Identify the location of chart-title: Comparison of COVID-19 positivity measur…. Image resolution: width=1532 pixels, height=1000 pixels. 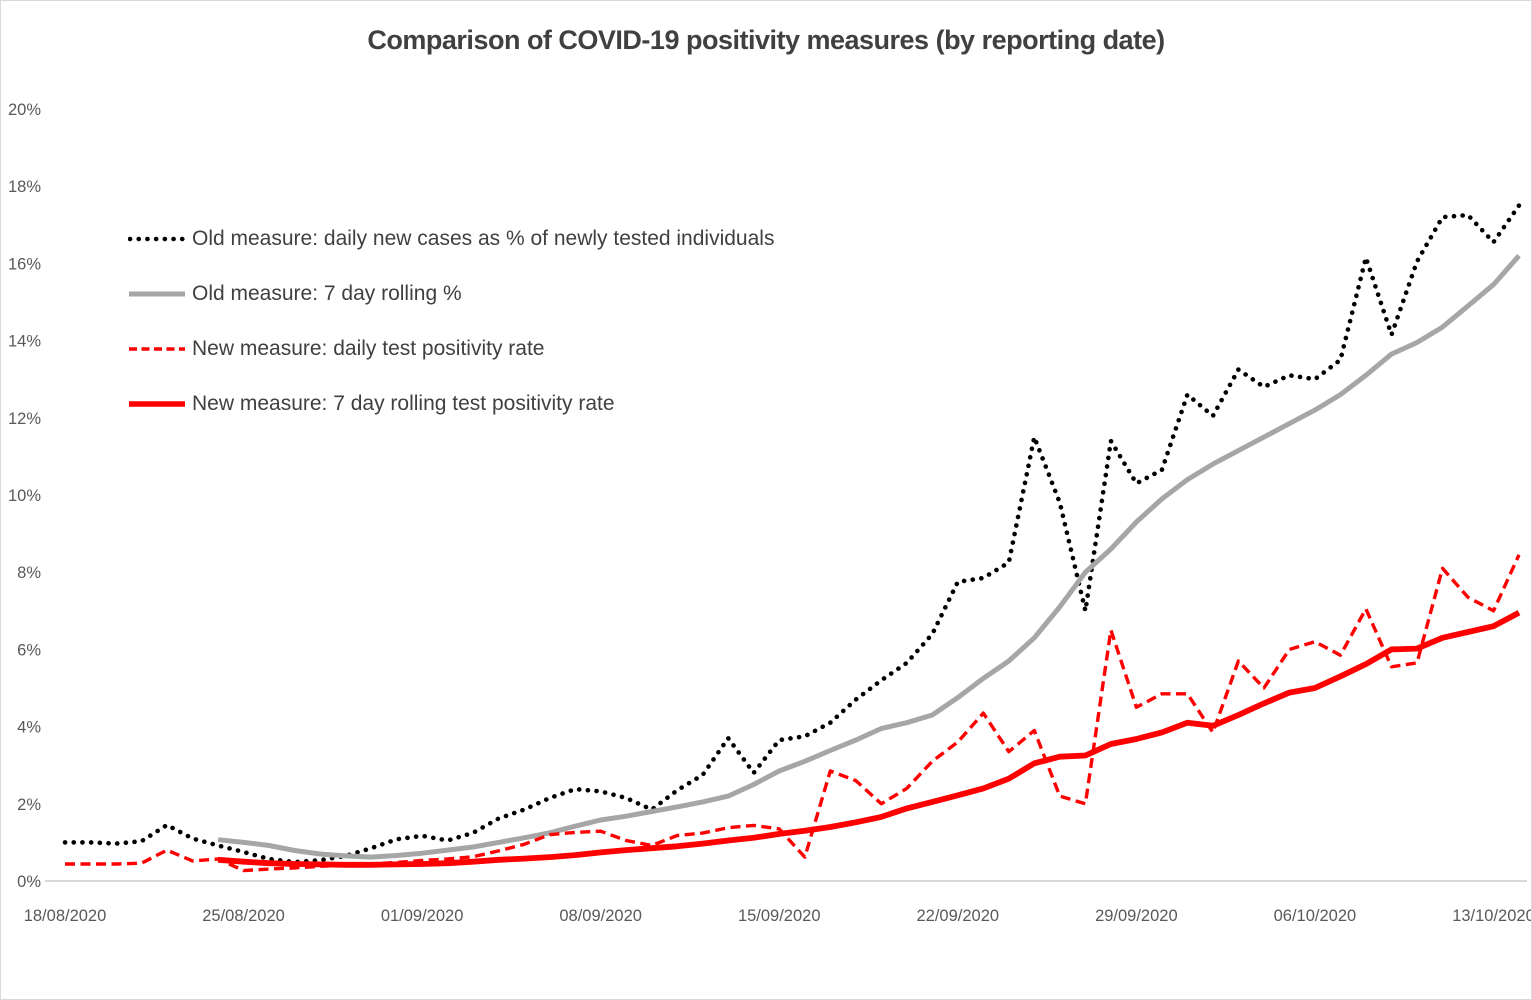
(766, 40).